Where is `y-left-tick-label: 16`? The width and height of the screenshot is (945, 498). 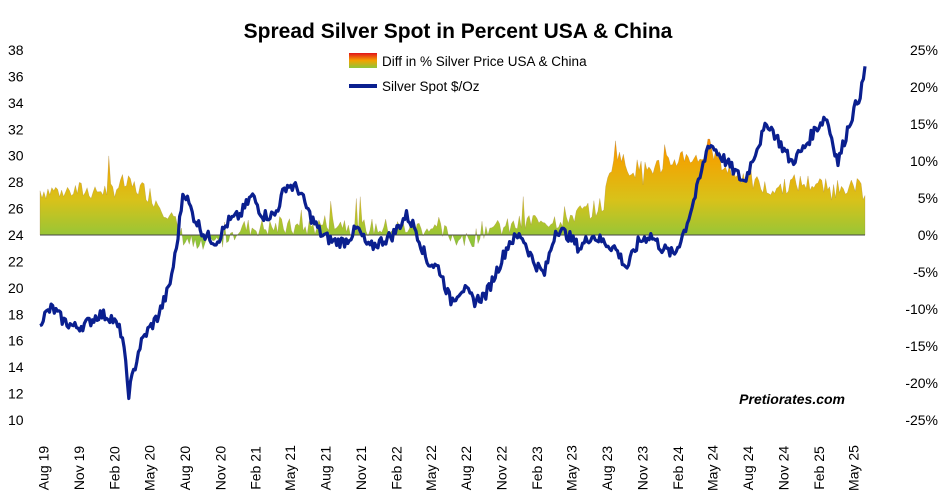 y-left-tick-label: 16 is located at coordinates (16, 341).